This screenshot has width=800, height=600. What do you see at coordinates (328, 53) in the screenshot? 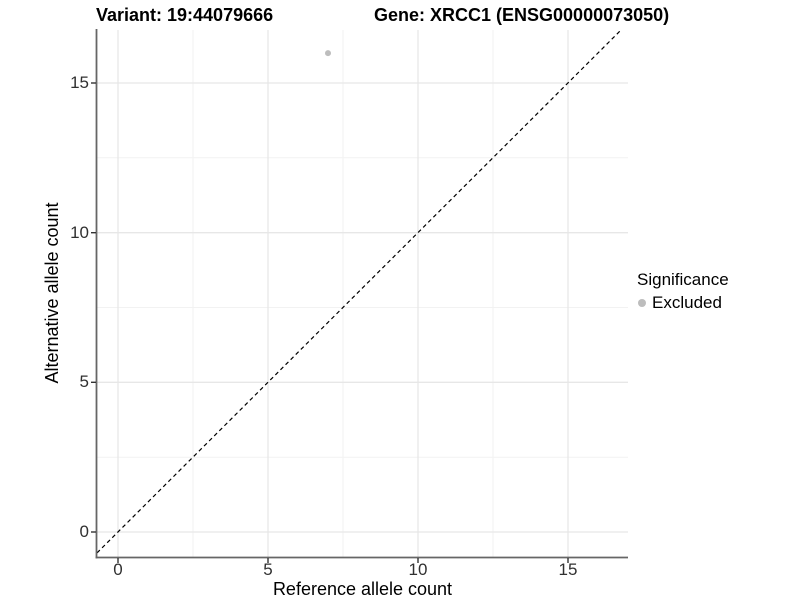
I see `data-point` at bounding box center [328, 53].